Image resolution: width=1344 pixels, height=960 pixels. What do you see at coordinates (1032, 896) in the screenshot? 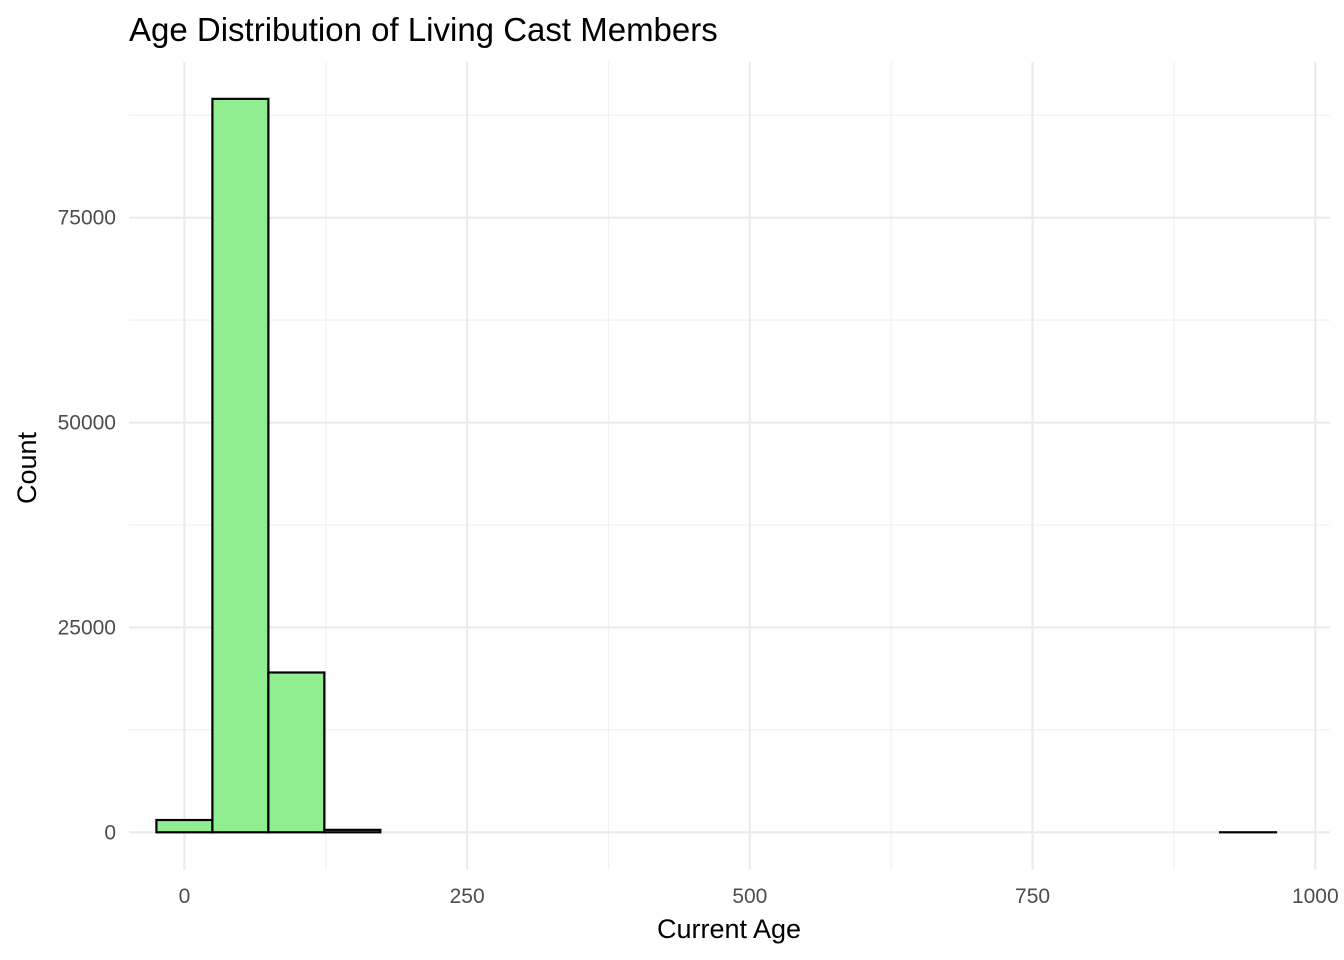
I see `x-tick-label-3: 750` at bounding box center [1032, 896].